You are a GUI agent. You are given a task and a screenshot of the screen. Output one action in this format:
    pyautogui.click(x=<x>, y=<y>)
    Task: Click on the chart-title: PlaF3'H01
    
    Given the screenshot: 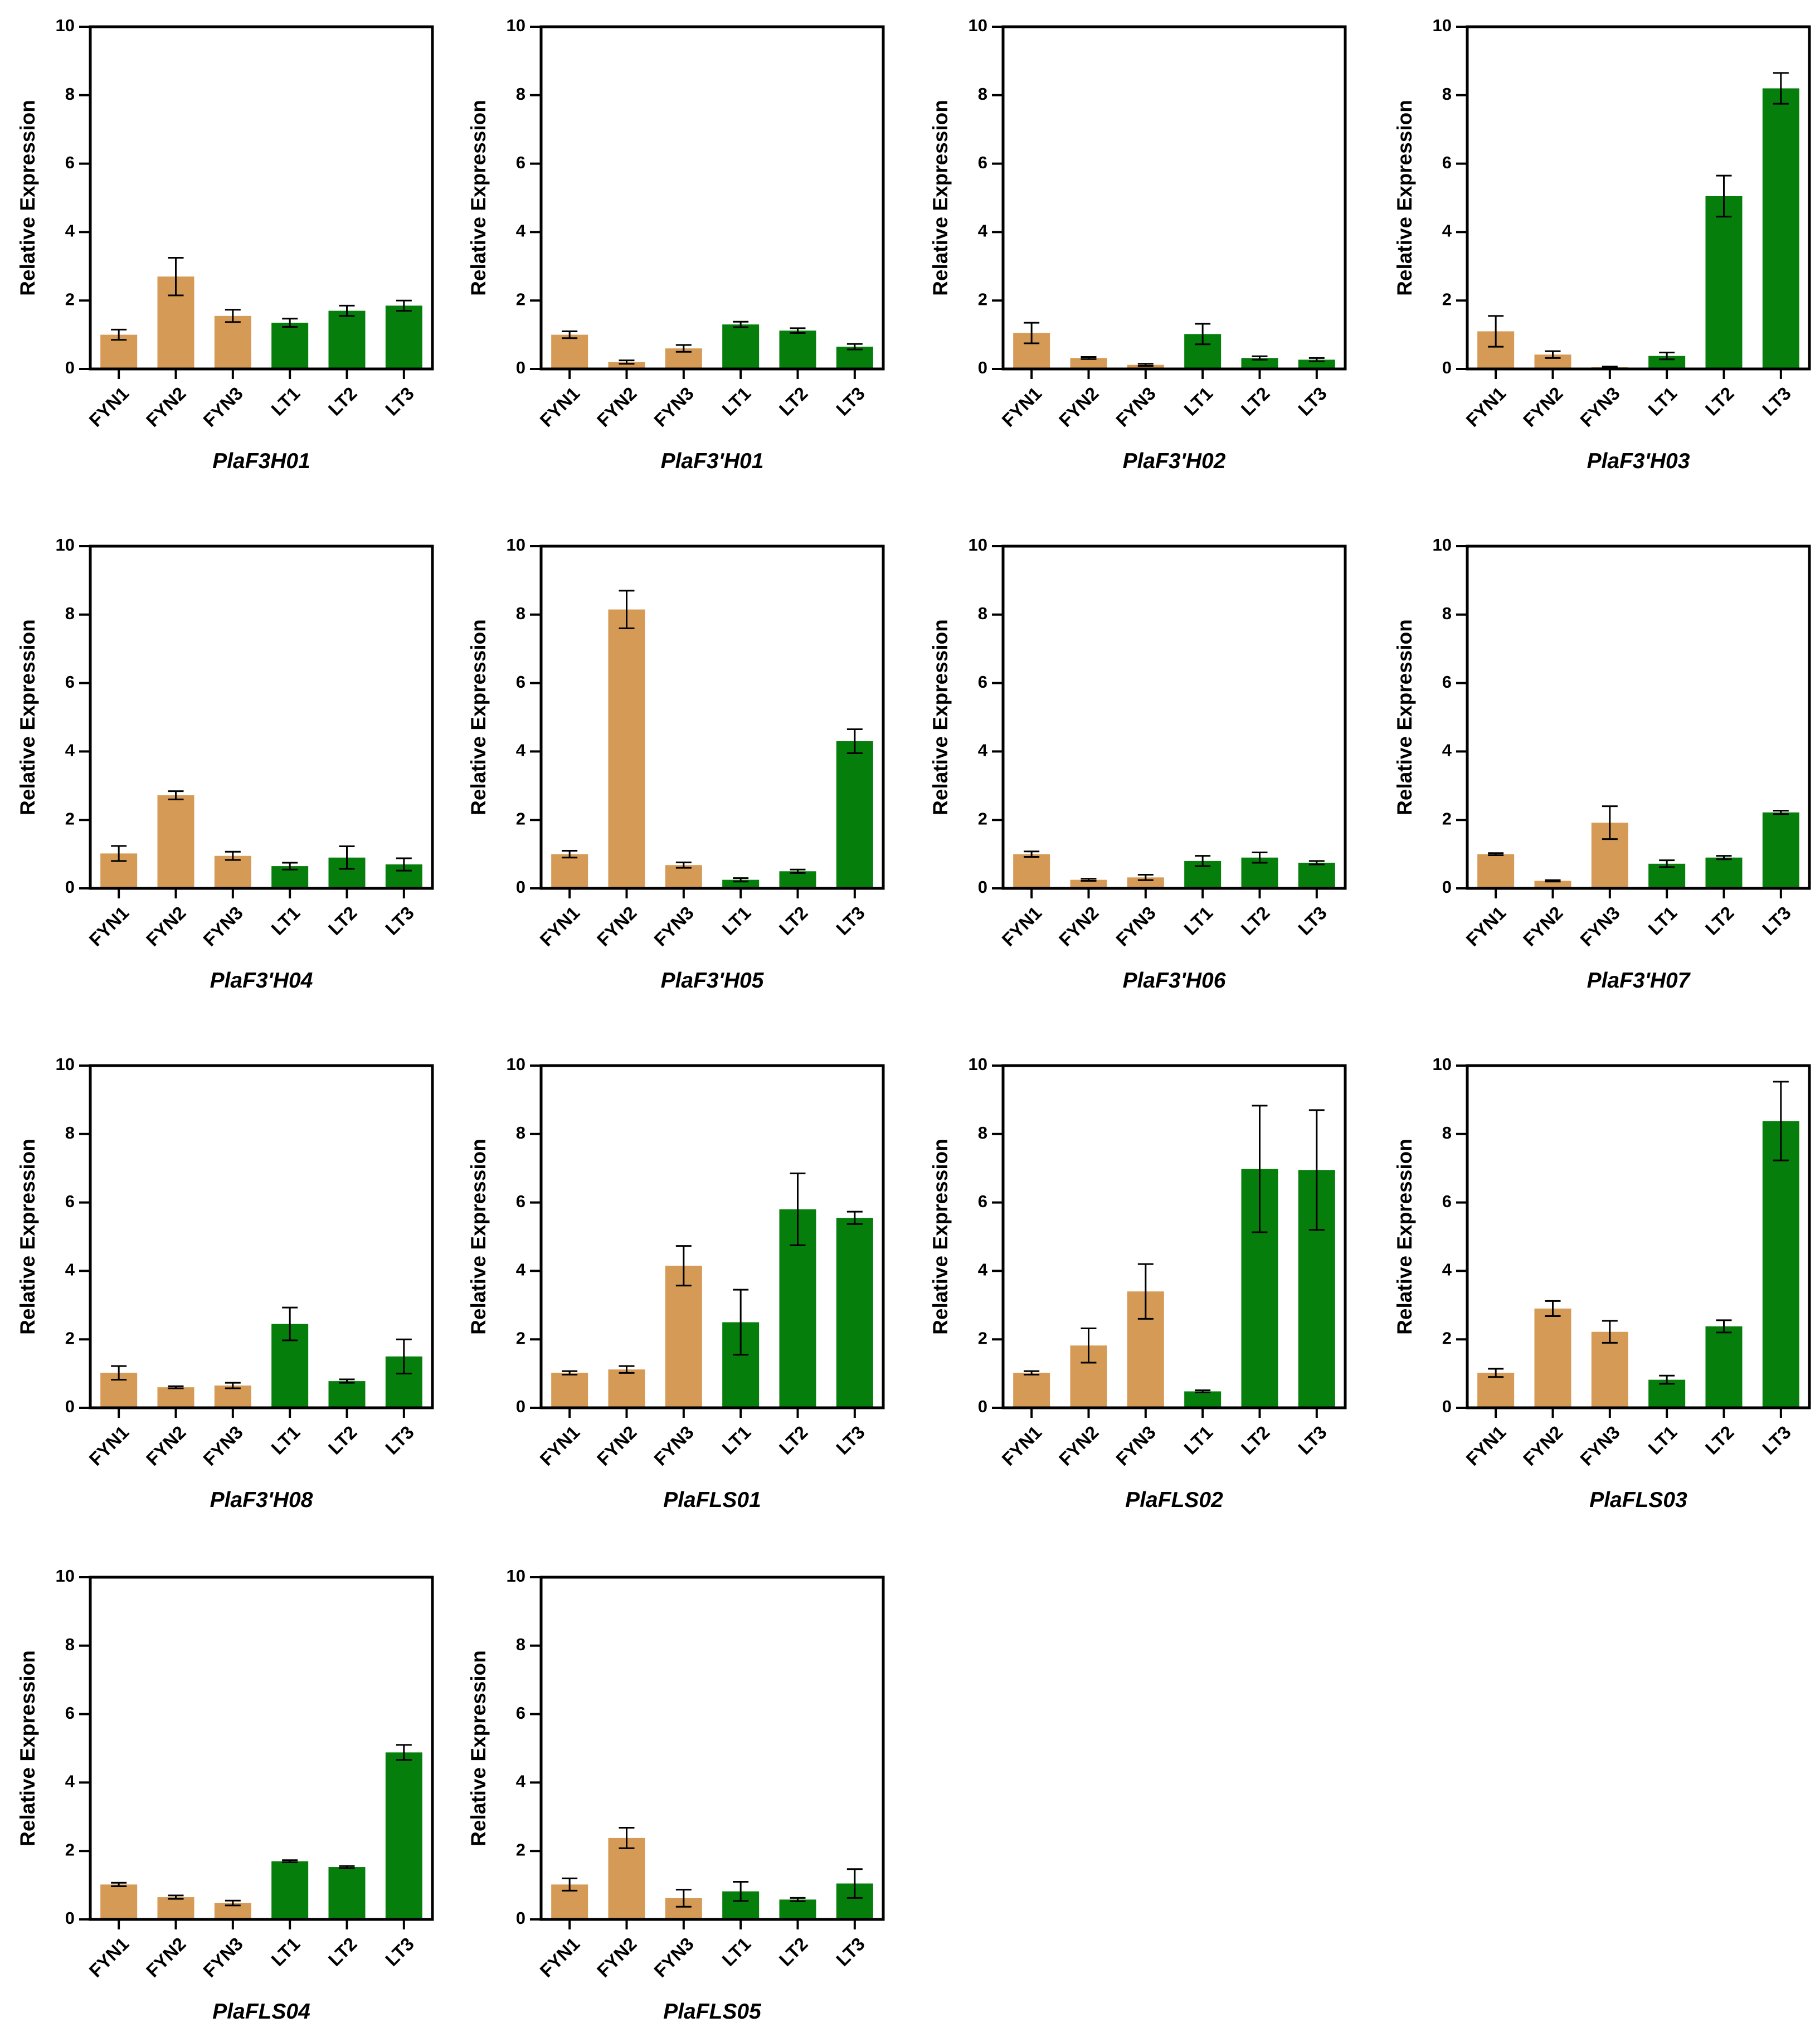 What is the action you would take?
    pyautogui.click(x=713, y=461)
    